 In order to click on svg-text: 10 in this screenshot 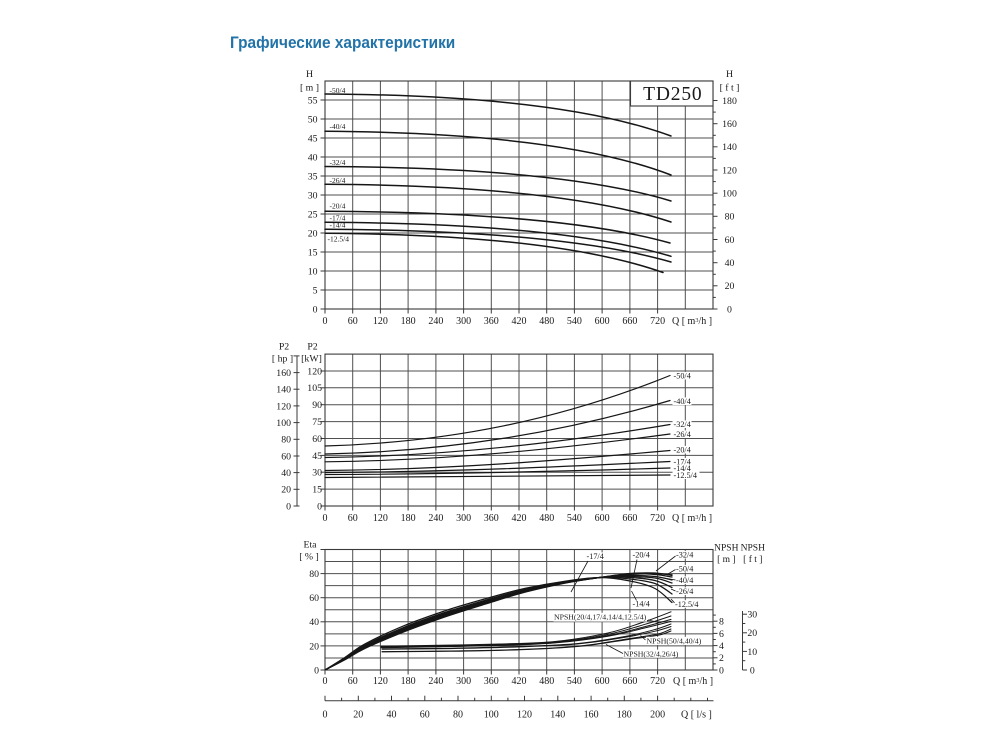, I will do `click(313, 271)`.